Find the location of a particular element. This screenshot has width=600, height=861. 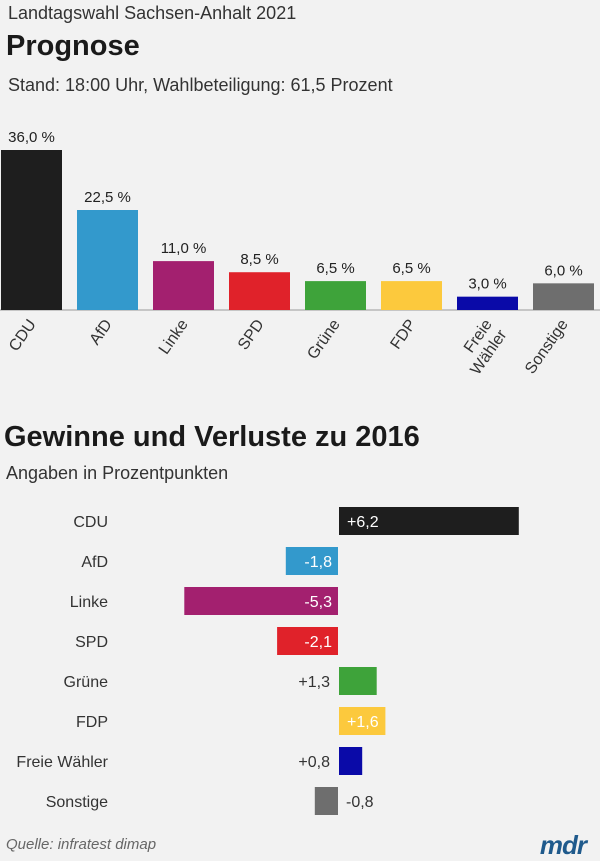

value-label-freie-waehler: +0,8 is located at coordinates (314, 762).